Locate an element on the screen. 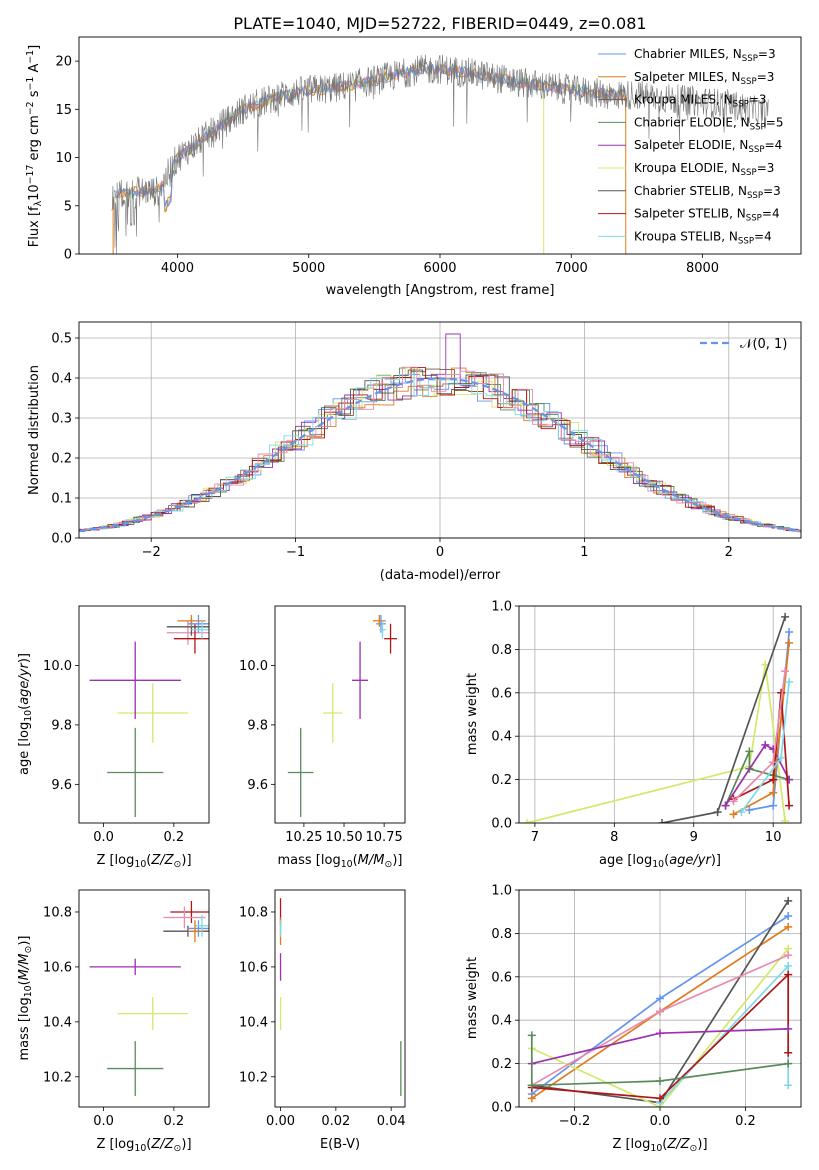 The height and width of the screenshot is (1170, 819). y-tick-label: 10.4 is located at coordinates (57, 1022).